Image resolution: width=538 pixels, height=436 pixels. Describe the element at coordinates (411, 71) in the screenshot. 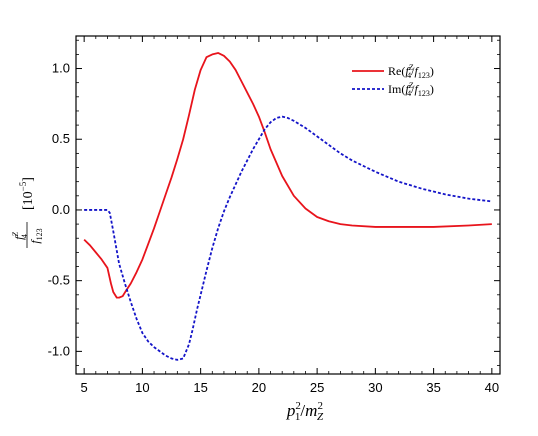

I see `legend-label-re: Re(fZ 4/f123)` at that location.